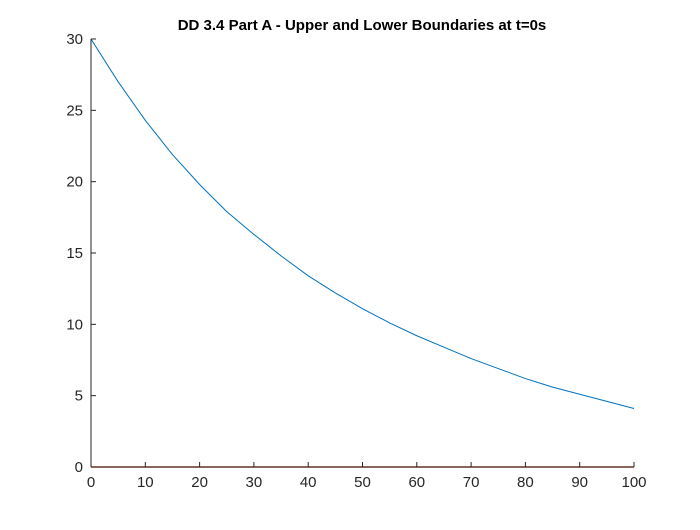  What do you see at coordinates (362, 482) in the screenshot?
I see `x-tick-label: 50` at bounding box center [362, 482].